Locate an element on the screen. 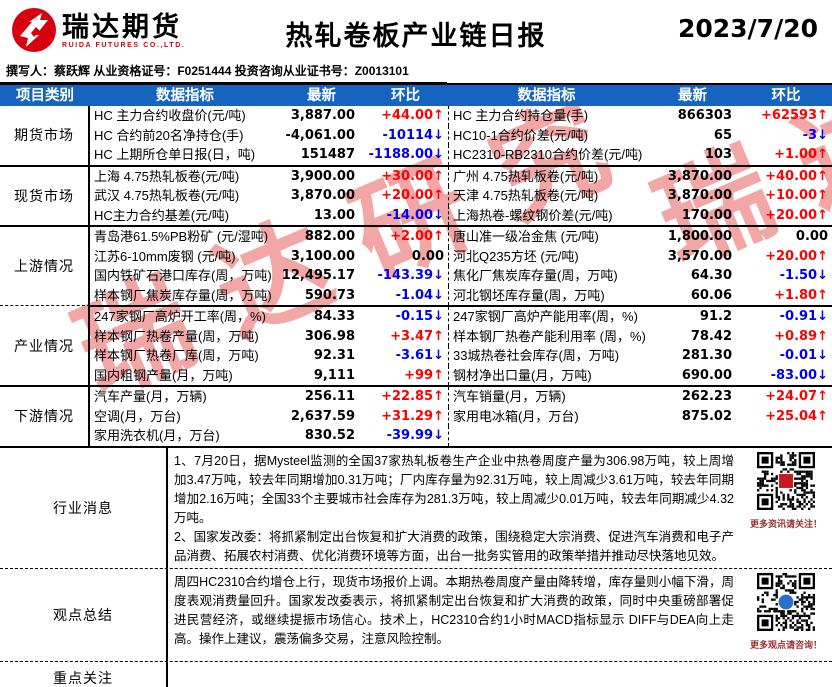  section-focus: 重点关注 is located at coordinates (416, 673).